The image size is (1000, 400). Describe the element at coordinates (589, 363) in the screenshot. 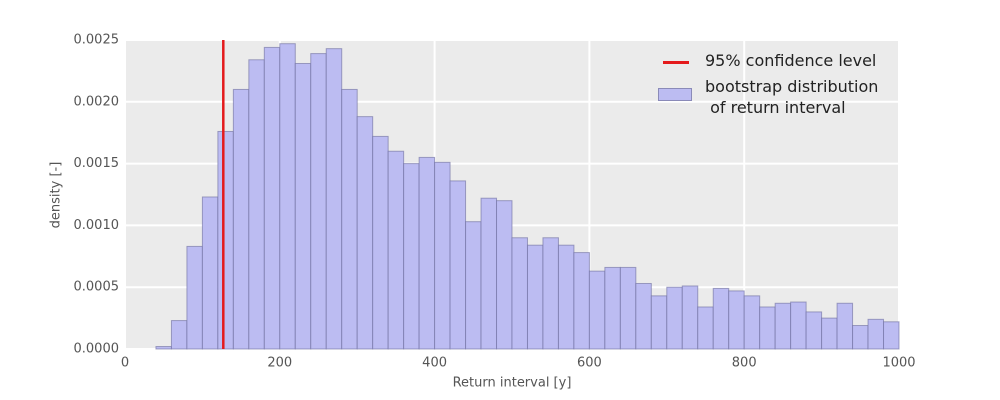

I see `x-tick-label: 600` at that location.